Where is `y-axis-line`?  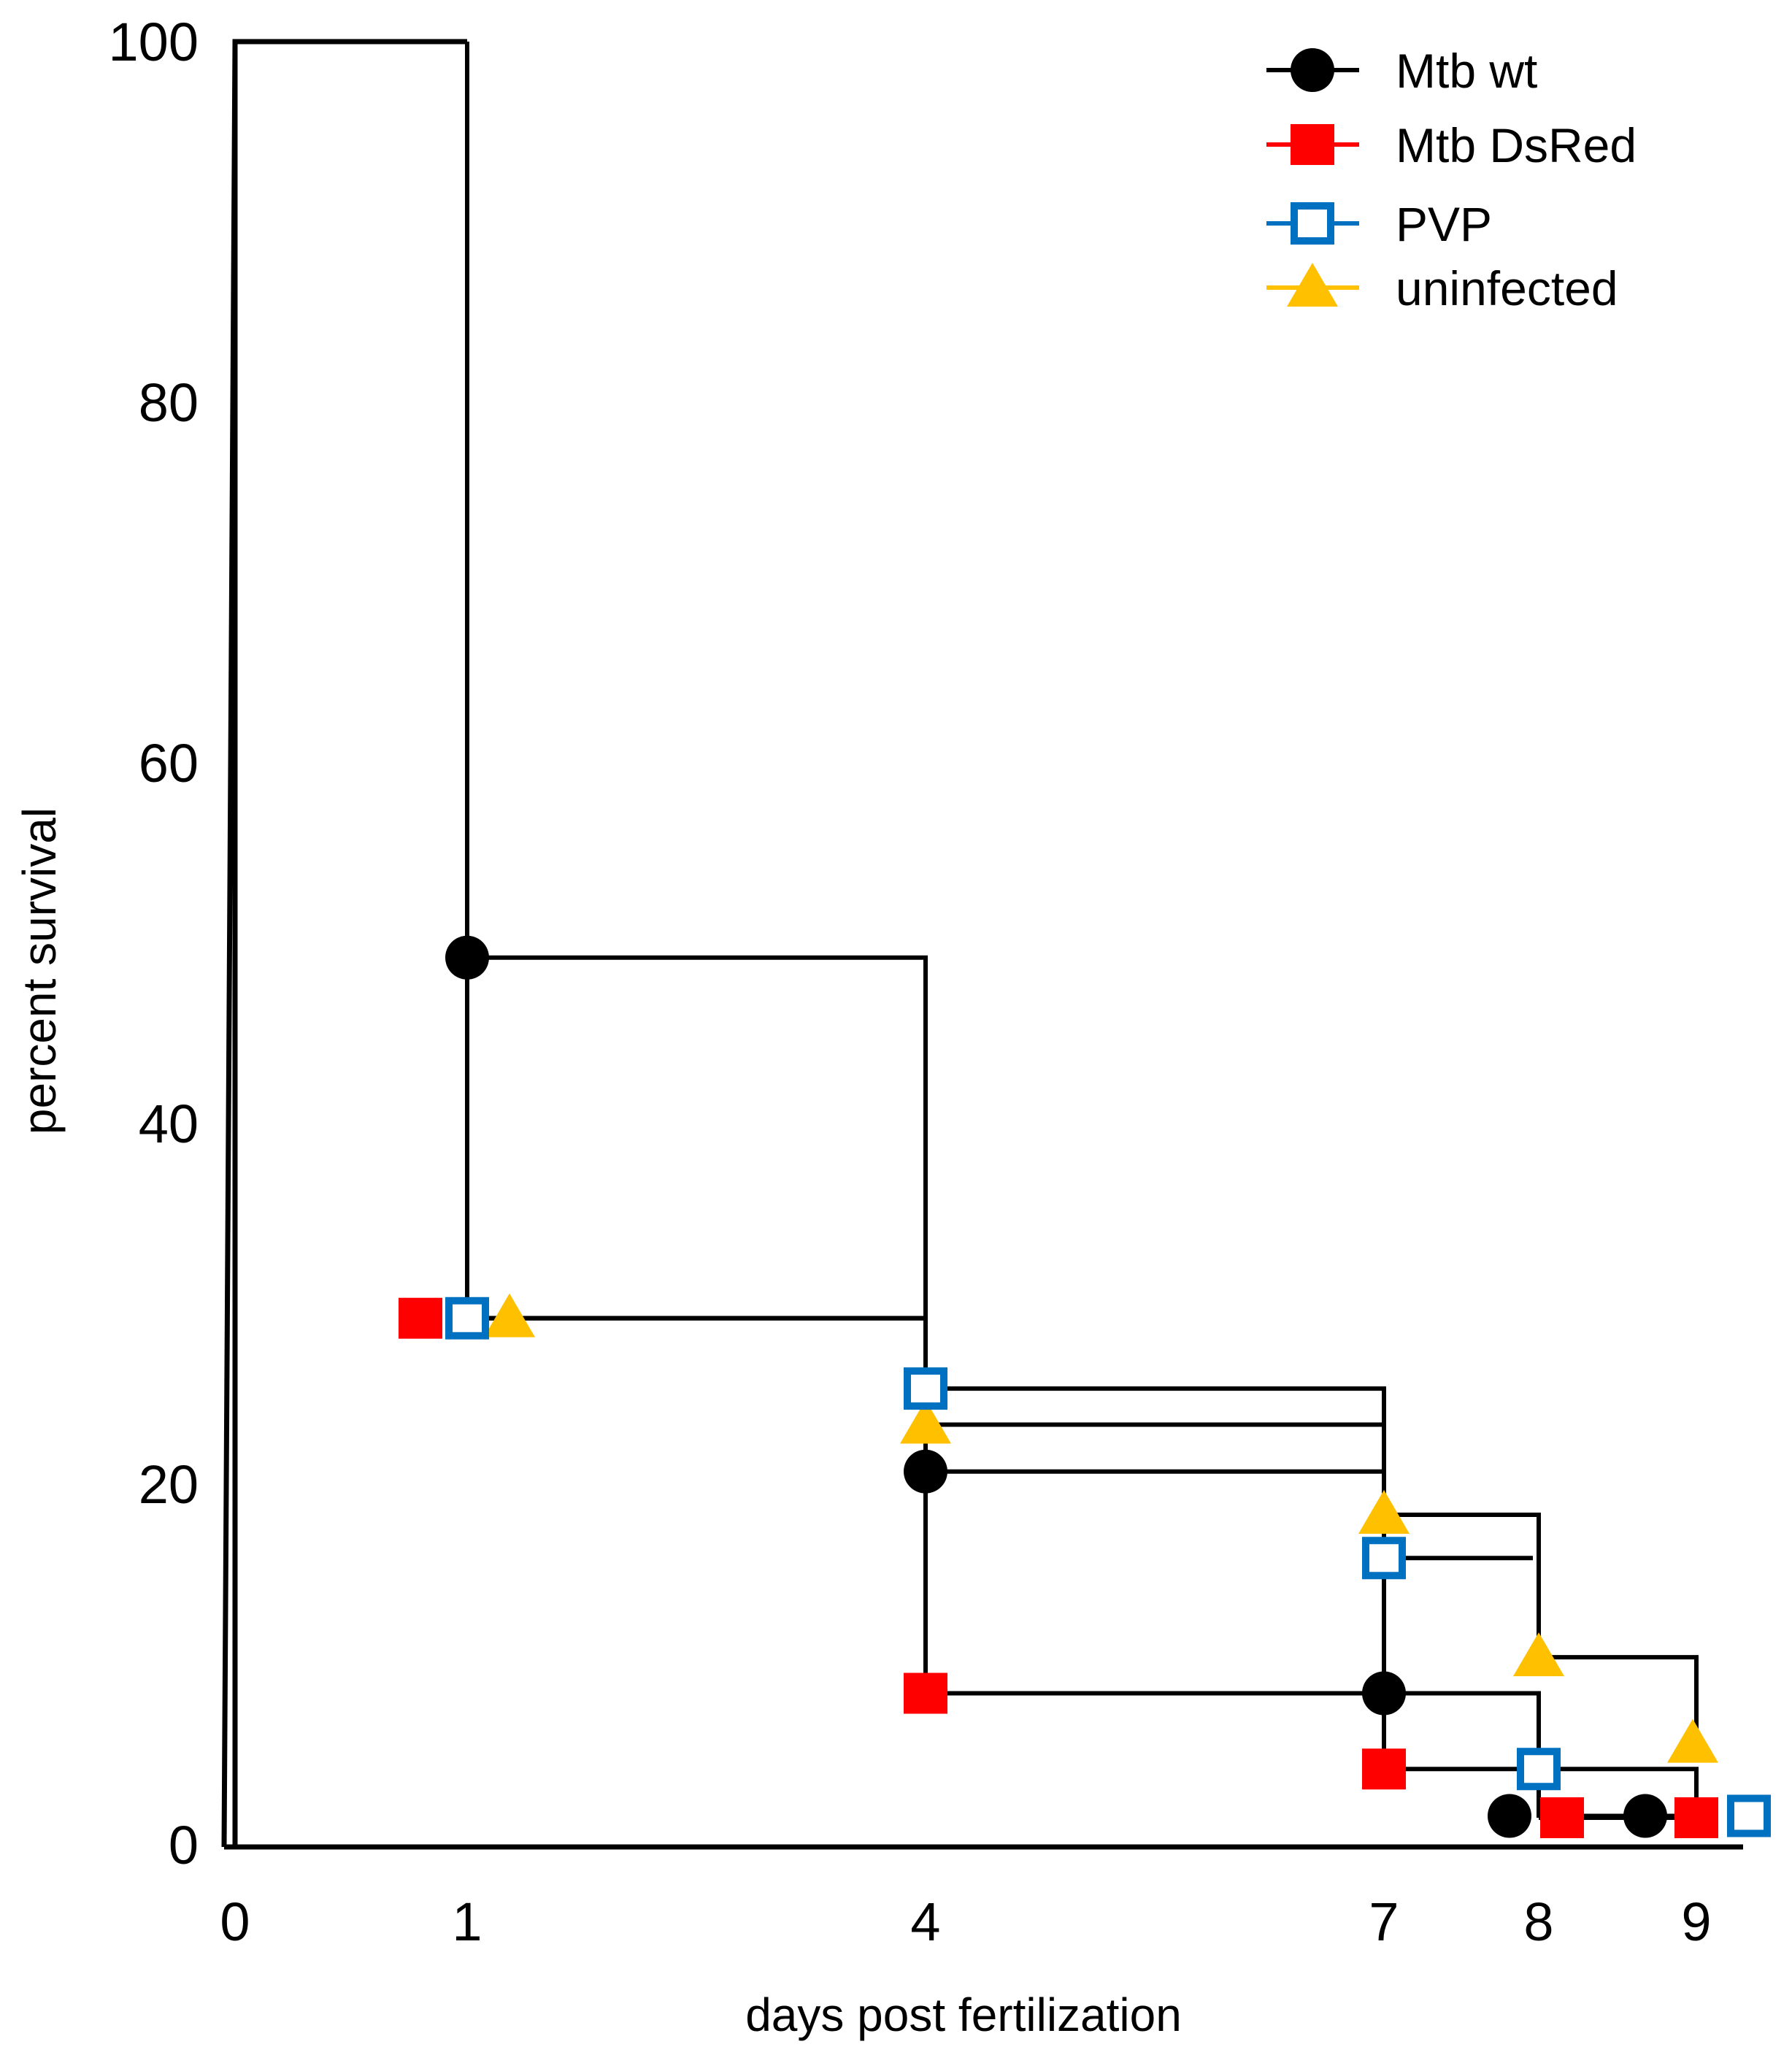 y-axis-line is located at coordinates (230, 945).